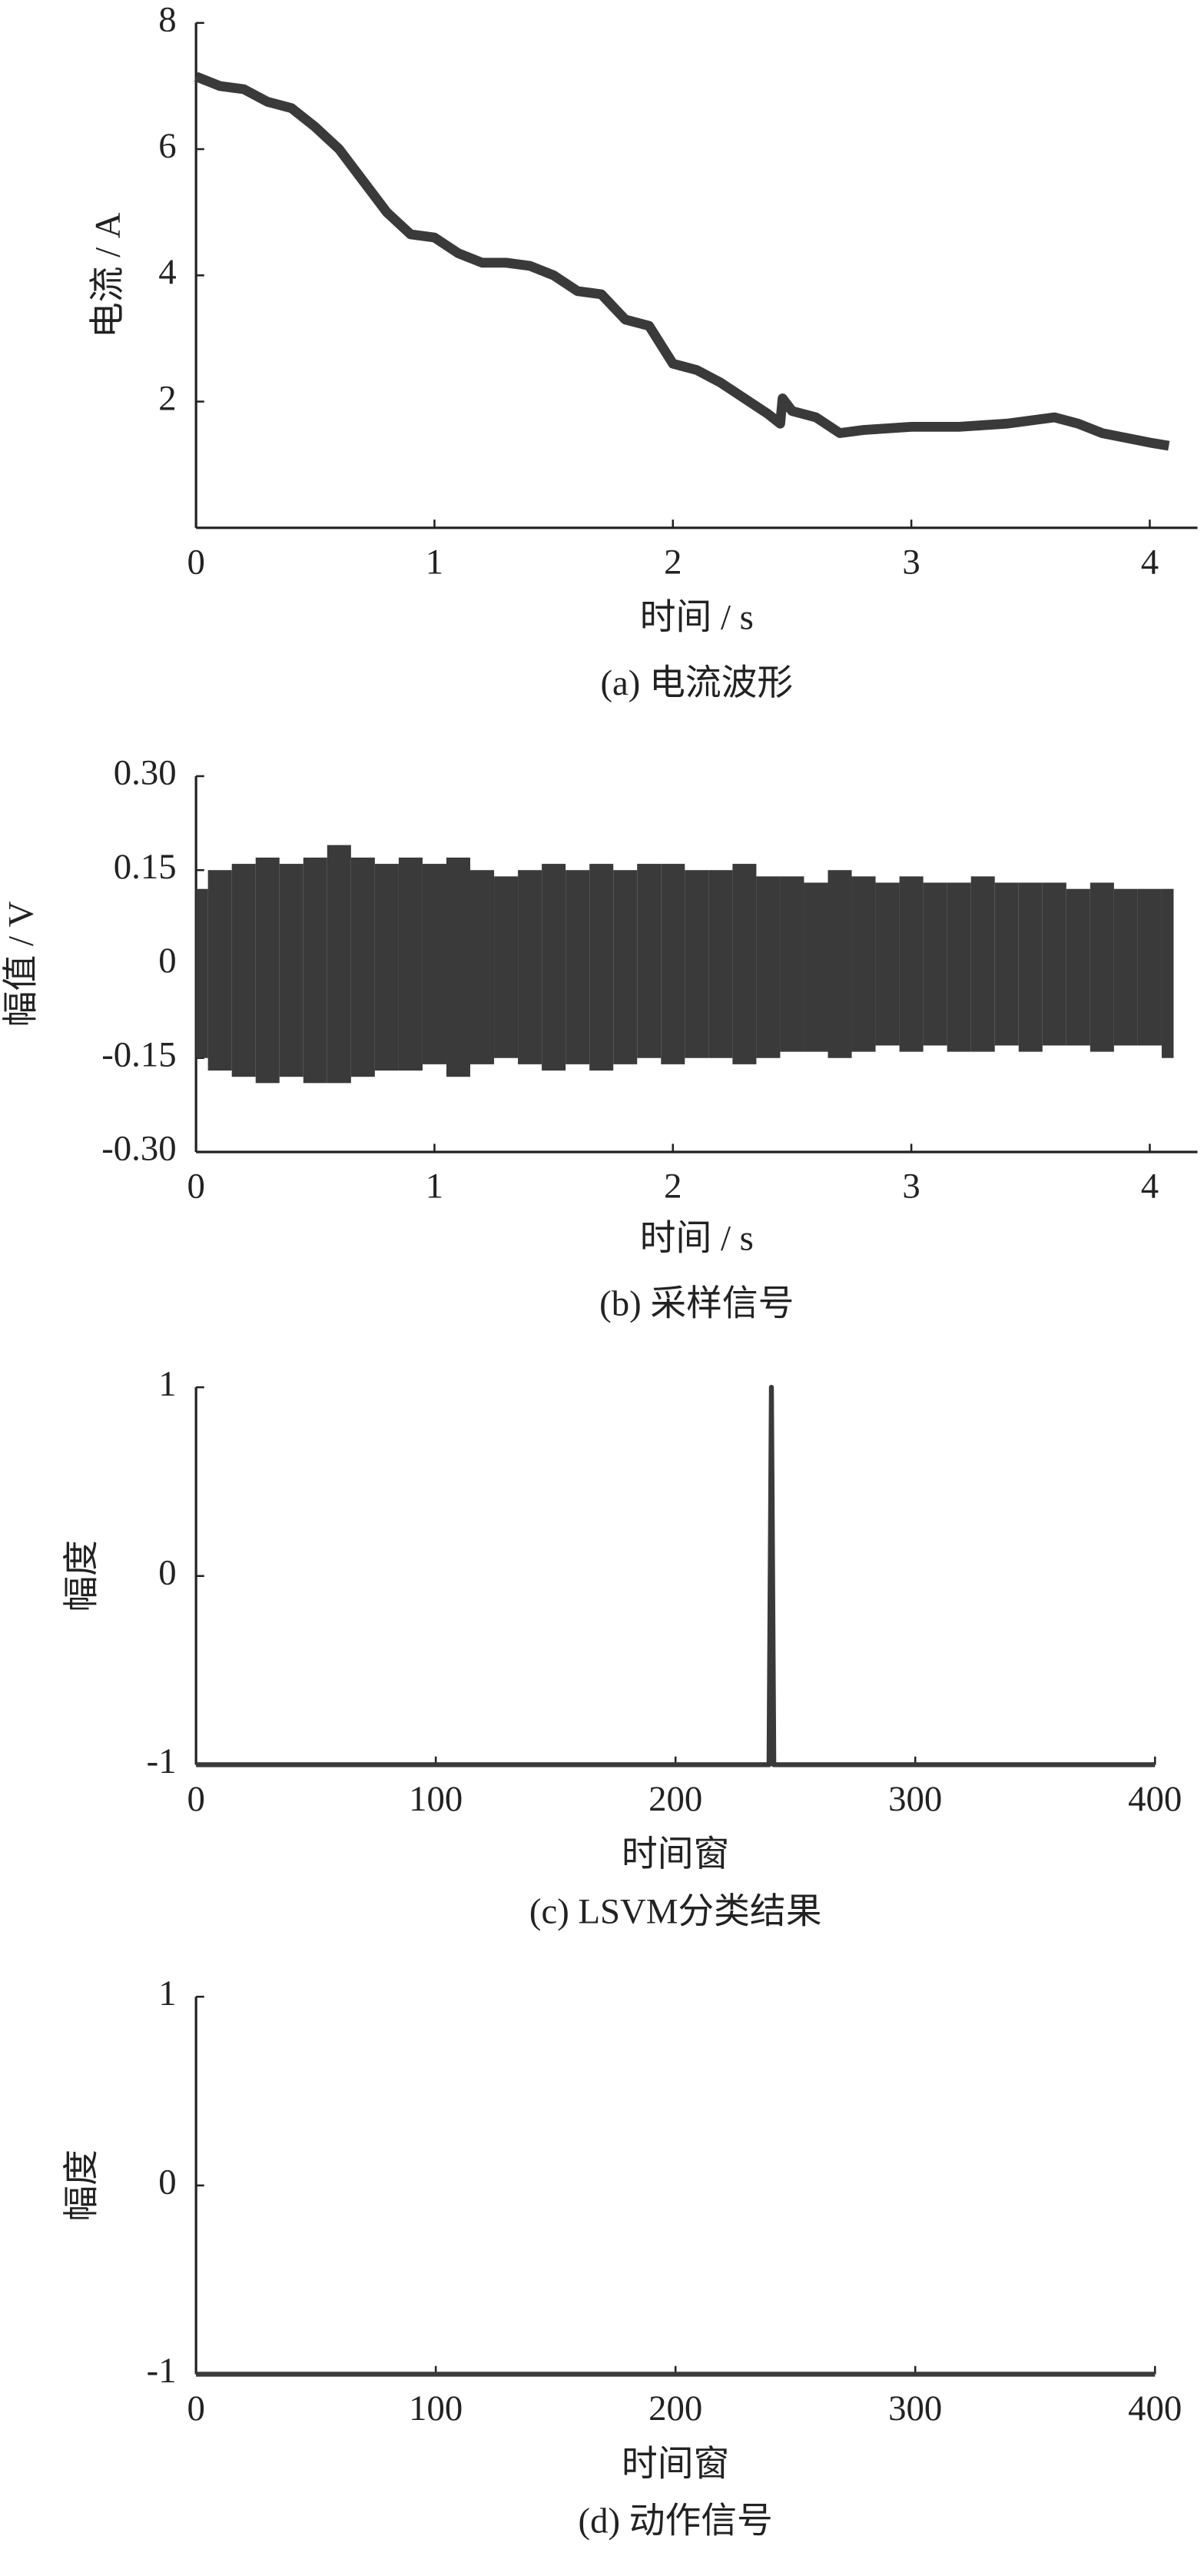 The image size is (1204, 2576). I want to click on y-tick-label: 8, so click(167, 20).